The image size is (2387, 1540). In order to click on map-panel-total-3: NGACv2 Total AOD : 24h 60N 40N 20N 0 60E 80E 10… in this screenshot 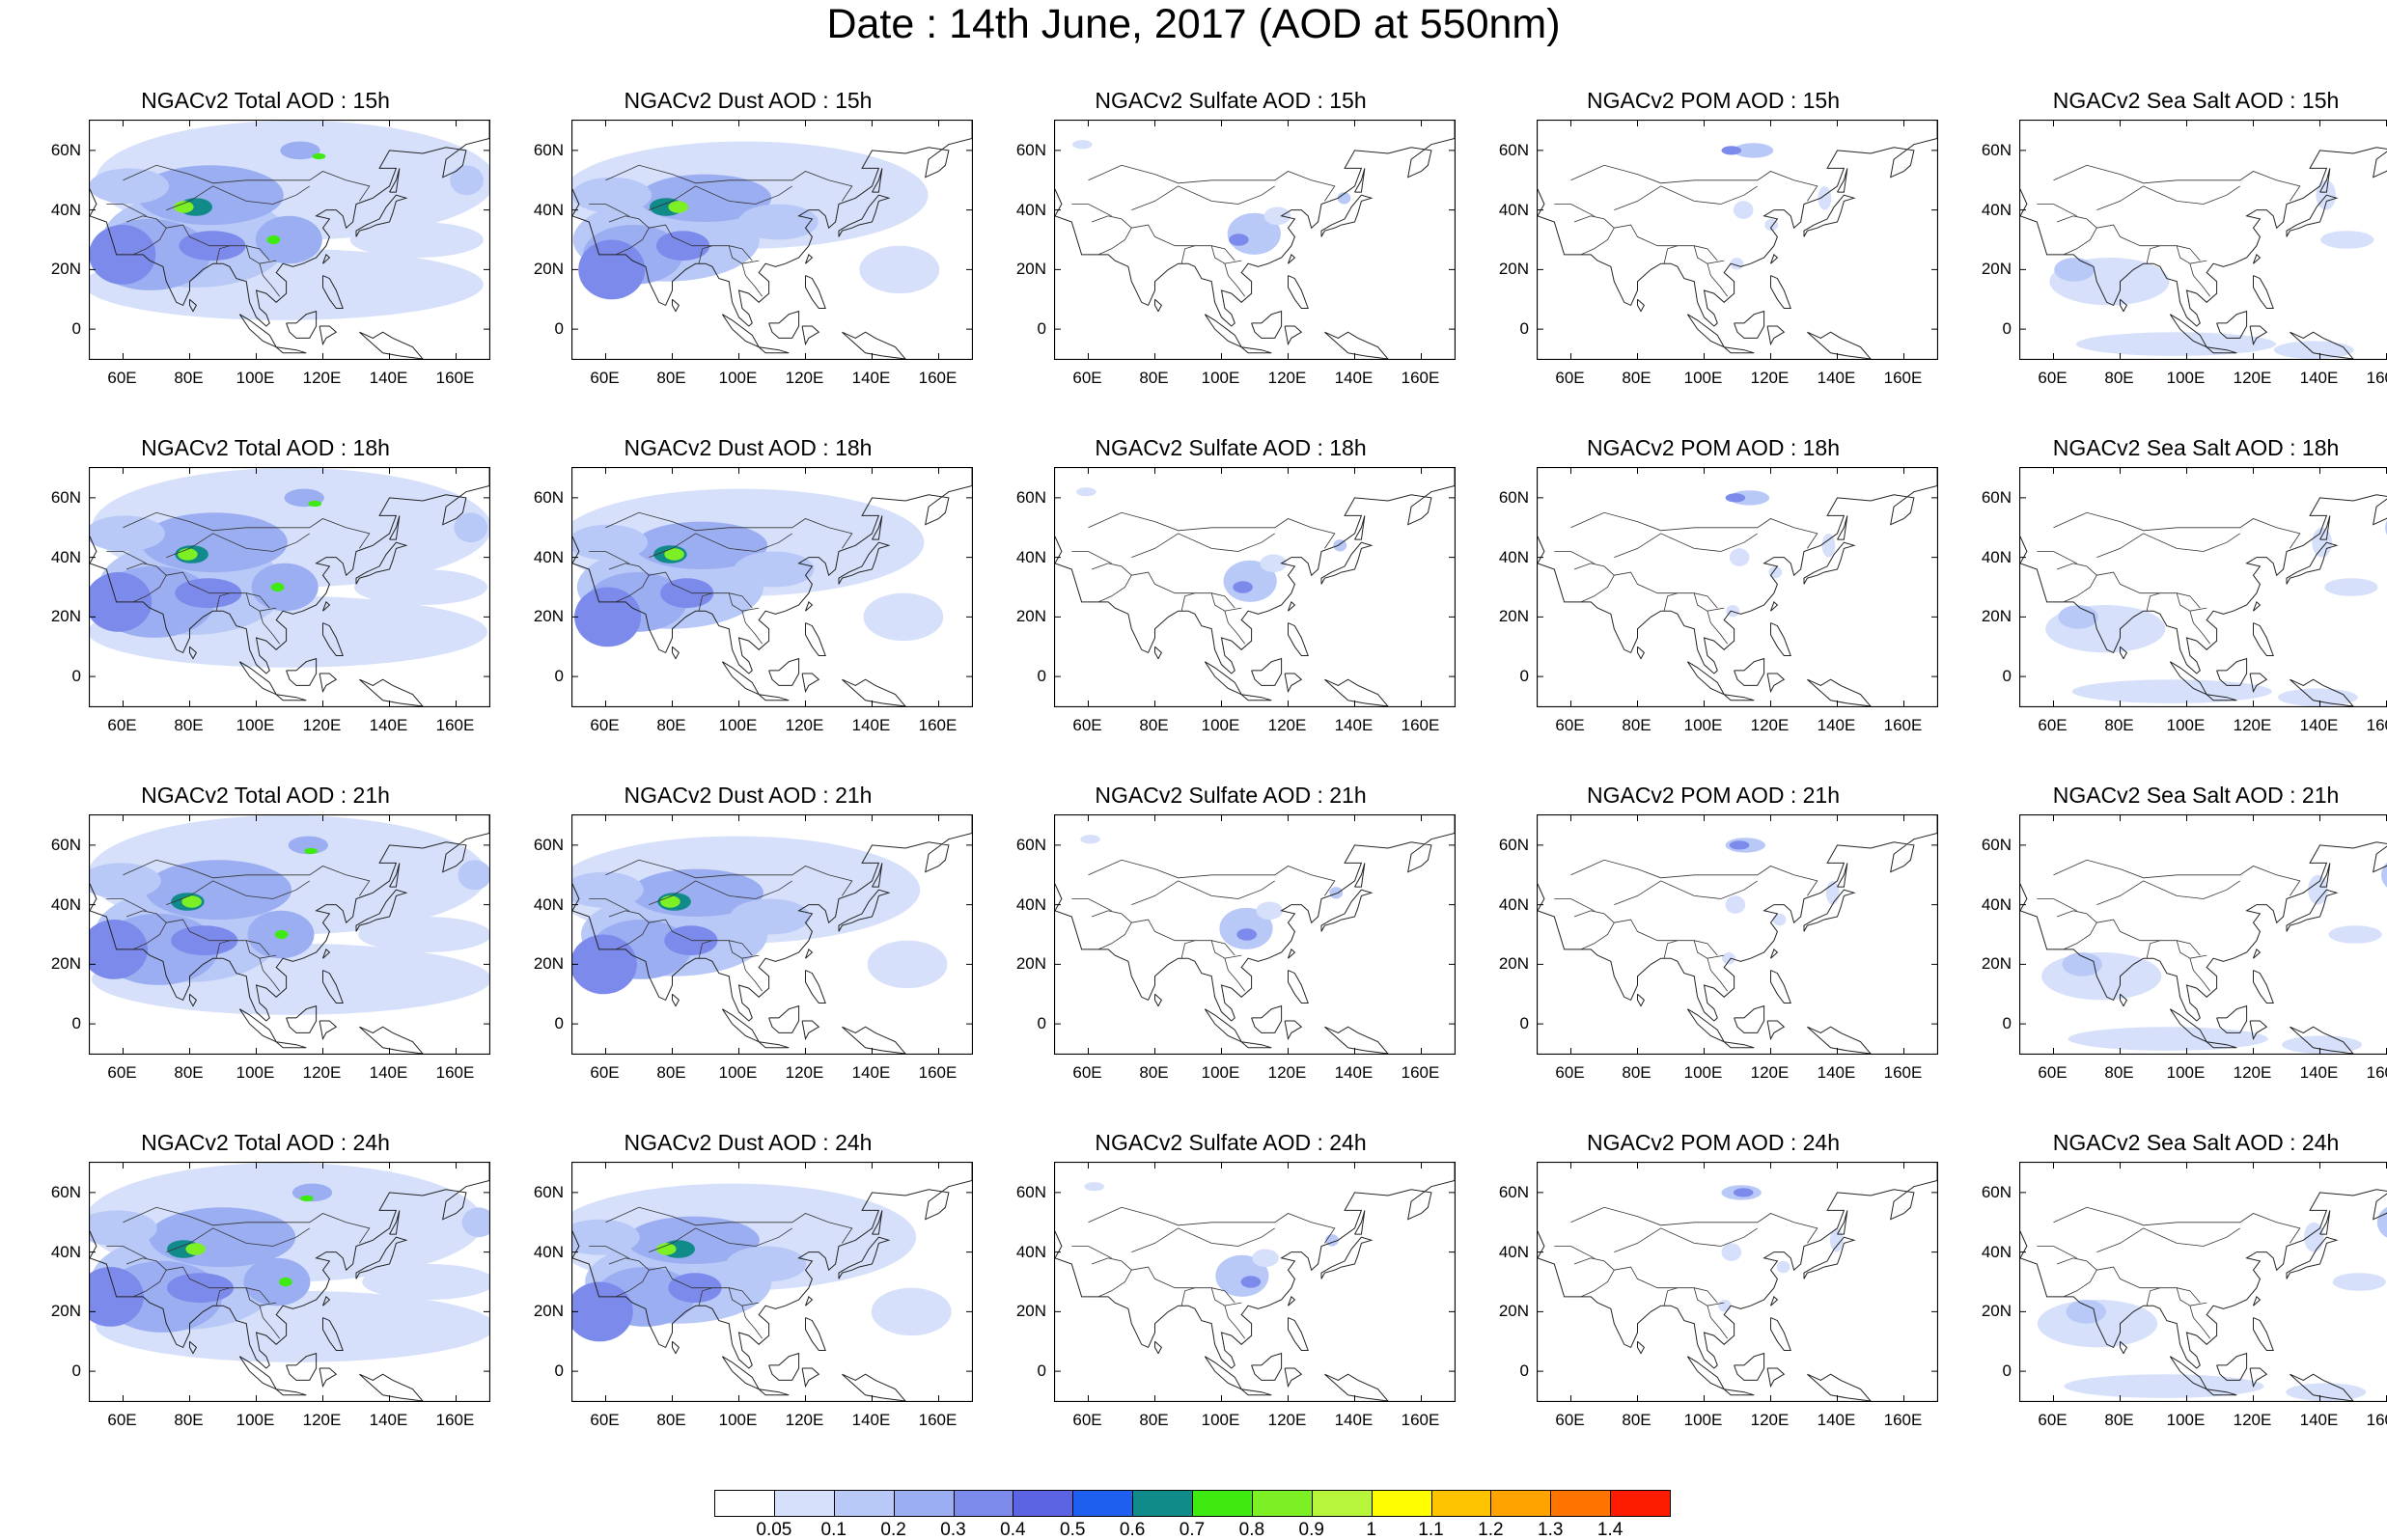, I will do `click(265, 1303)`.